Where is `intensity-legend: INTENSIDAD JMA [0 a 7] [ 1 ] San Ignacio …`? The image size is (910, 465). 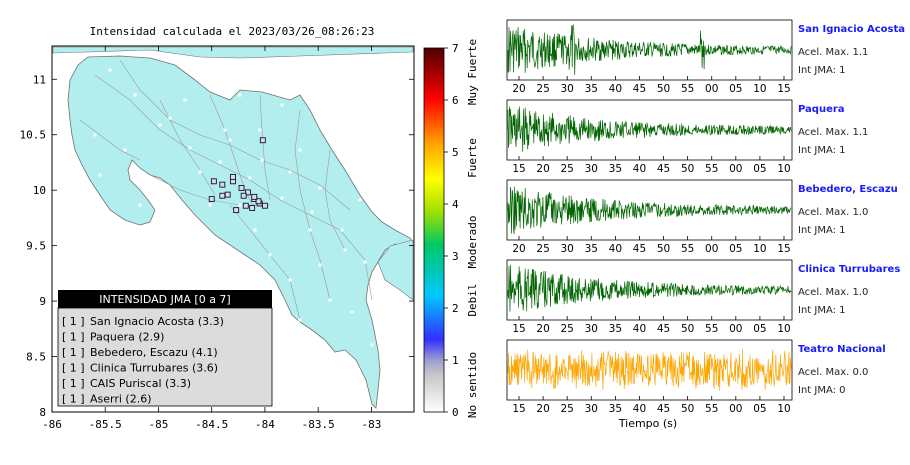 intensity-legend: INTENSIDAD JMA [0 a 7] [ 1 ] San Ignacio … is located at coordinates (165, 348).